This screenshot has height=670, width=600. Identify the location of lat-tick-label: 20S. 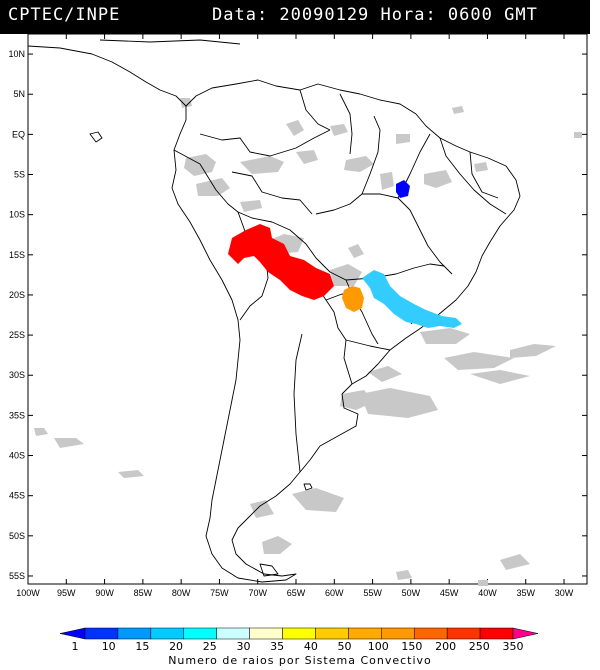
(17, 295).